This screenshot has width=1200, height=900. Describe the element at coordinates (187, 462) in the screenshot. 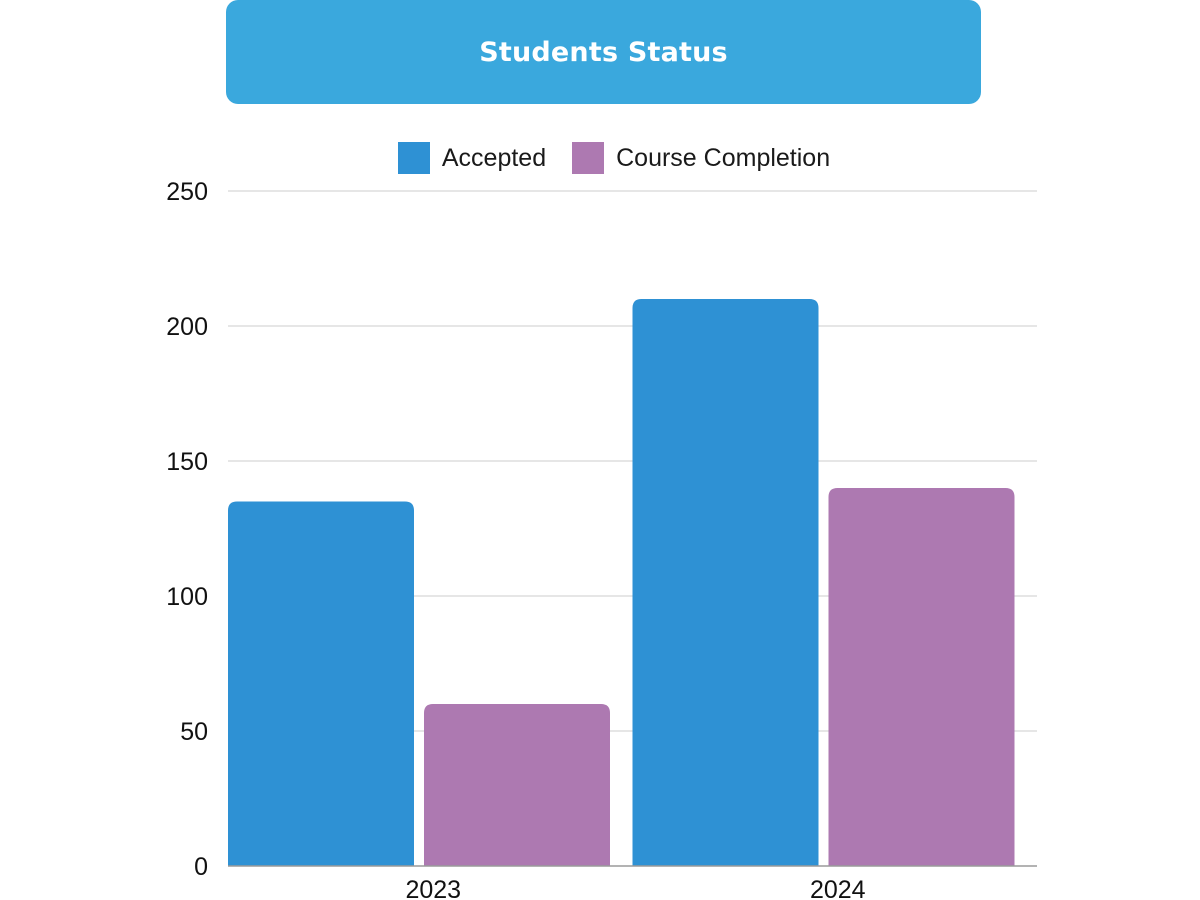

I see `y-tick-label-150: 150` at that location.